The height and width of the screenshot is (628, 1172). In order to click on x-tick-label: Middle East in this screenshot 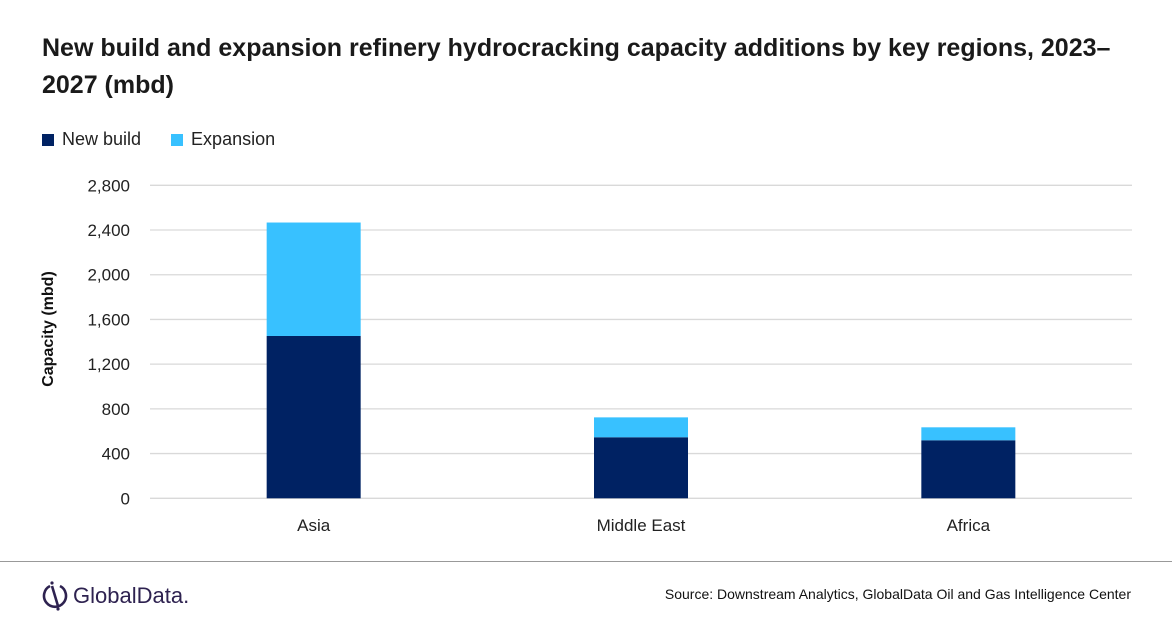, I will do `click(641, 525)`.